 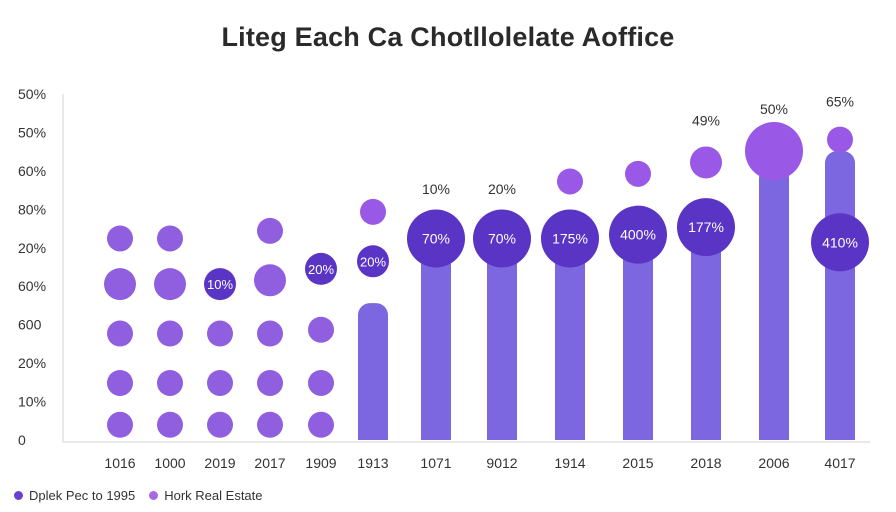 I want to click on legend-label-2: Hork Real Estate, so click(x=213, y=495).